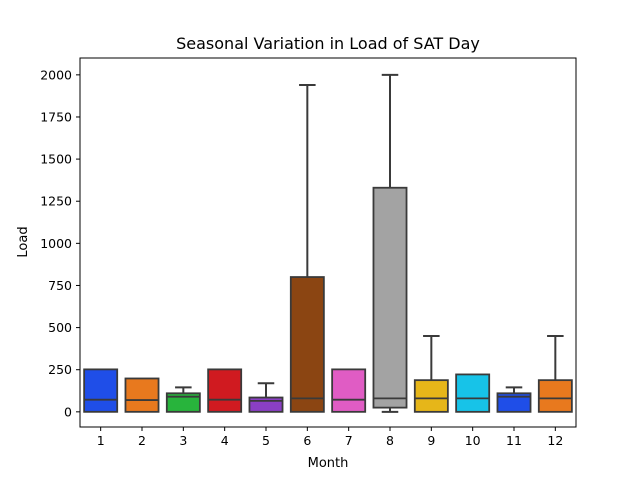 Image resolution: width=640 pixels, height=484 pixels. I want to click on y-tick-label: 750, so click(60, 285).